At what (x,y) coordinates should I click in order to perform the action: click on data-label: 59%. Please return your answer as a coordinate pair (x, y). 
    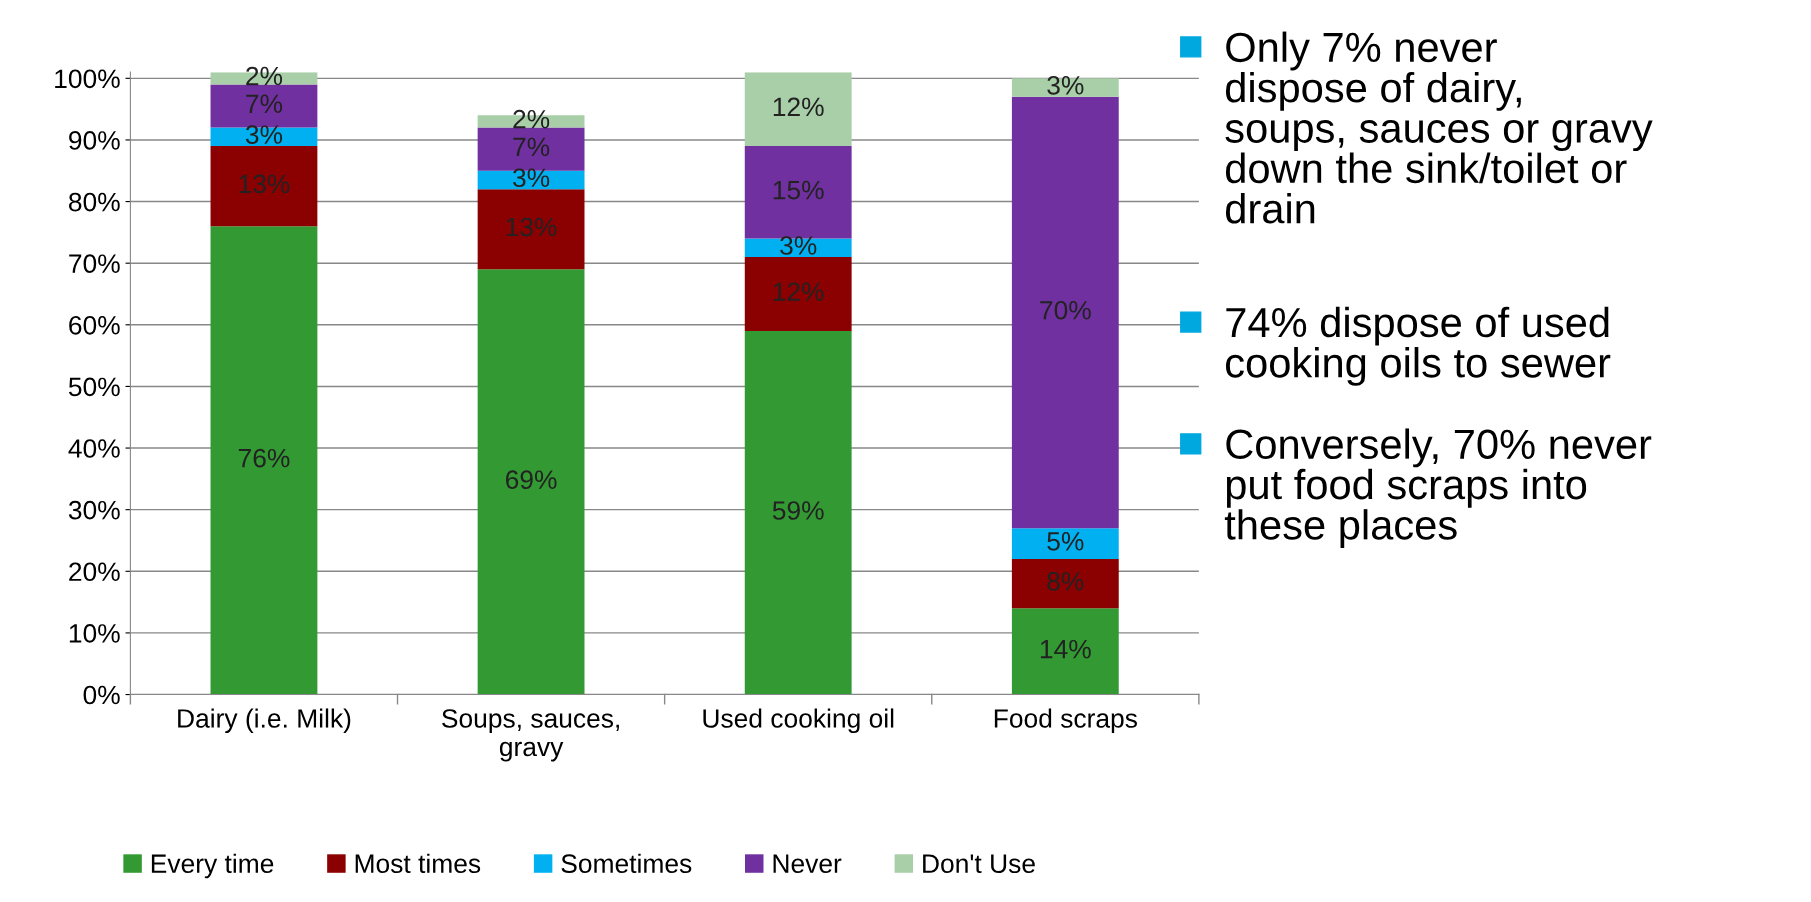
    Looking at the image, I should click on (798, 510).